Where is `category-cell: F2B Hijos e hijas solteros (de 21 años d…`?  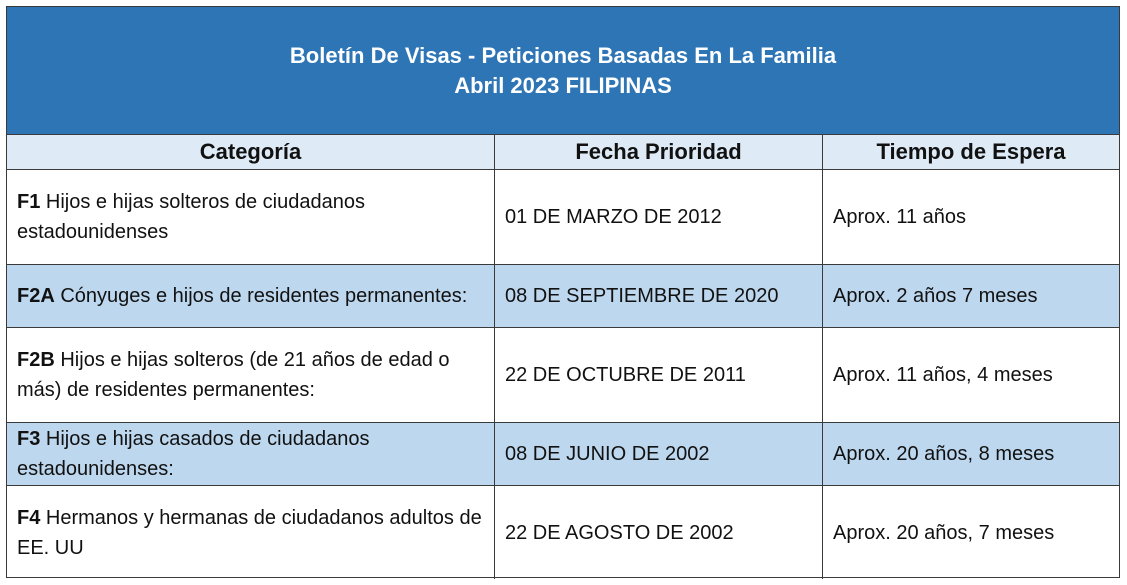 category-cell: F2B Hijos e hijas solteros (de 21 años d… is located at coordinates (251, 375).